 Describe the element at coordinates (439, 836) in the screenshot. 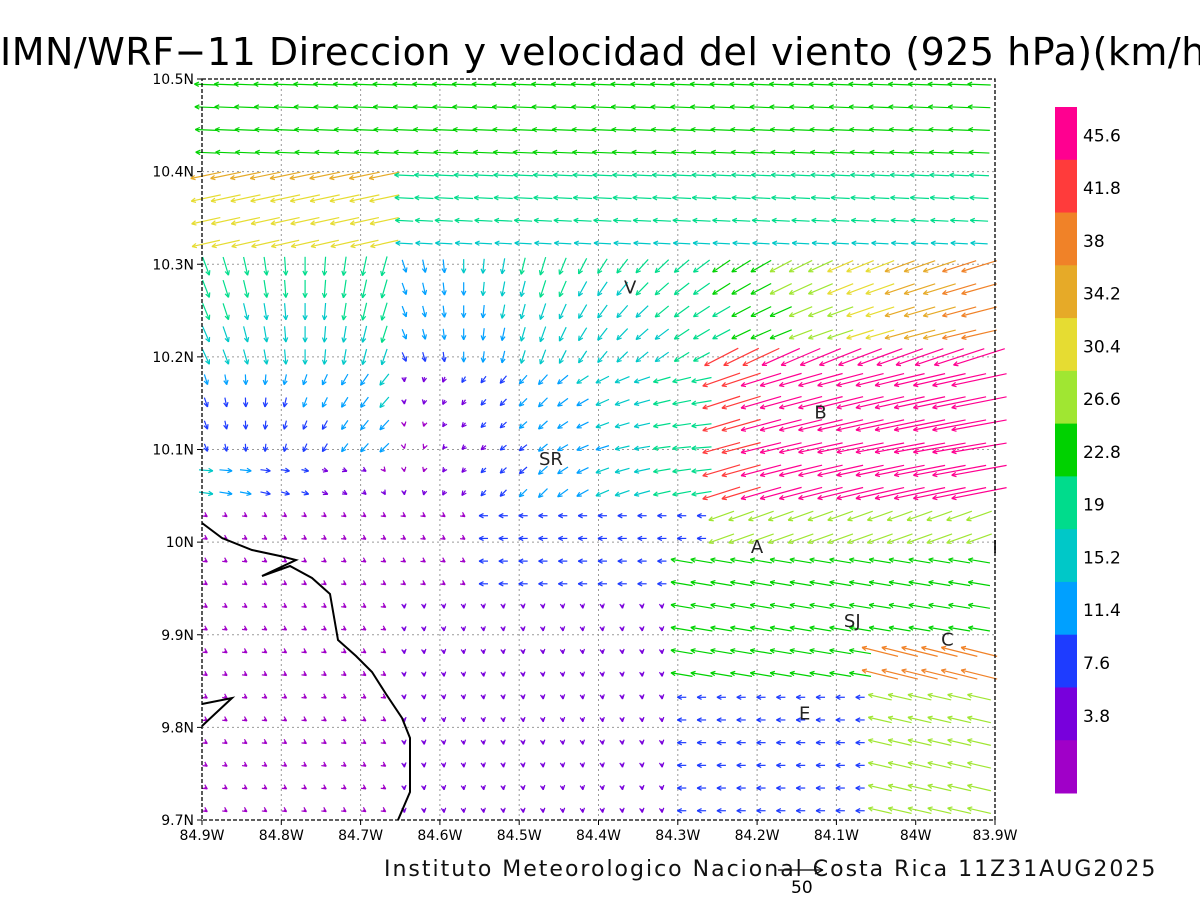

I see `x-tick-label: 84.6W` at that location.